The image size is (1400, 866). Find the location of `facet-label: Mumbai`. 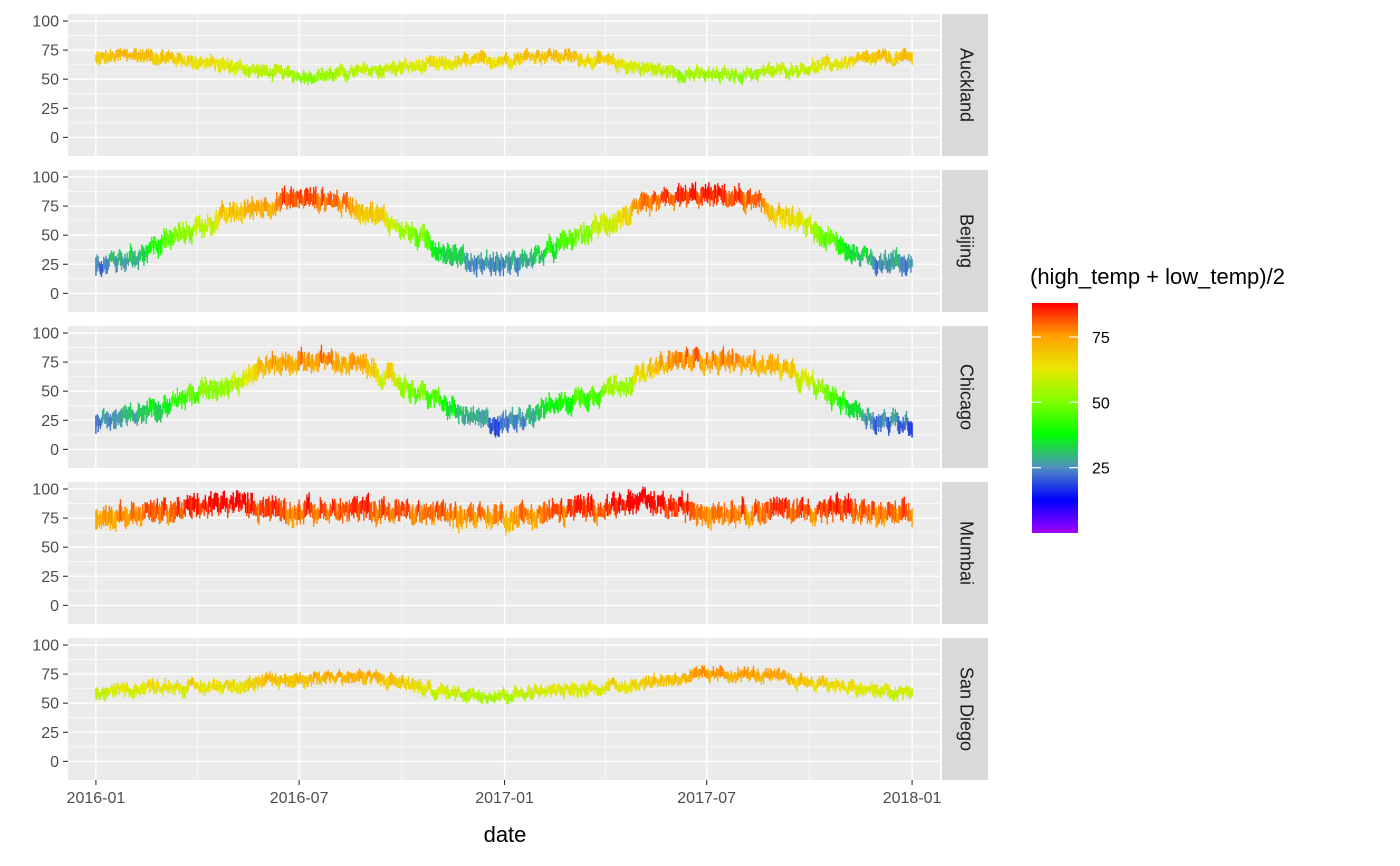

facet-label: Mumbai is located at coordinates (966, 553).